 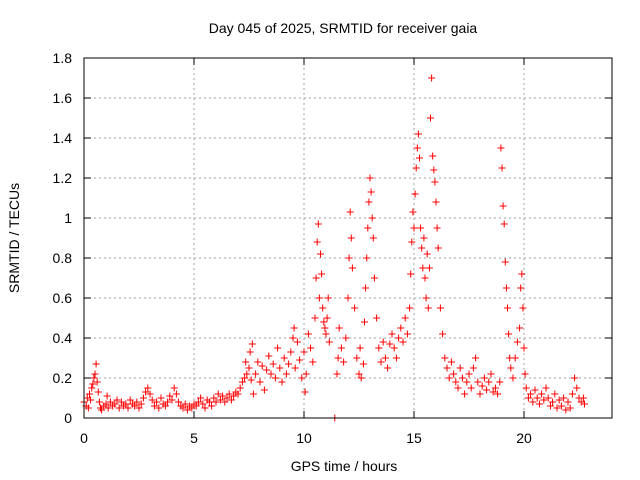 What do you see at coordinates (63, 258) in the screenshot?
I see `y-tick-label: 0.8` at bounding box center [63, 258].